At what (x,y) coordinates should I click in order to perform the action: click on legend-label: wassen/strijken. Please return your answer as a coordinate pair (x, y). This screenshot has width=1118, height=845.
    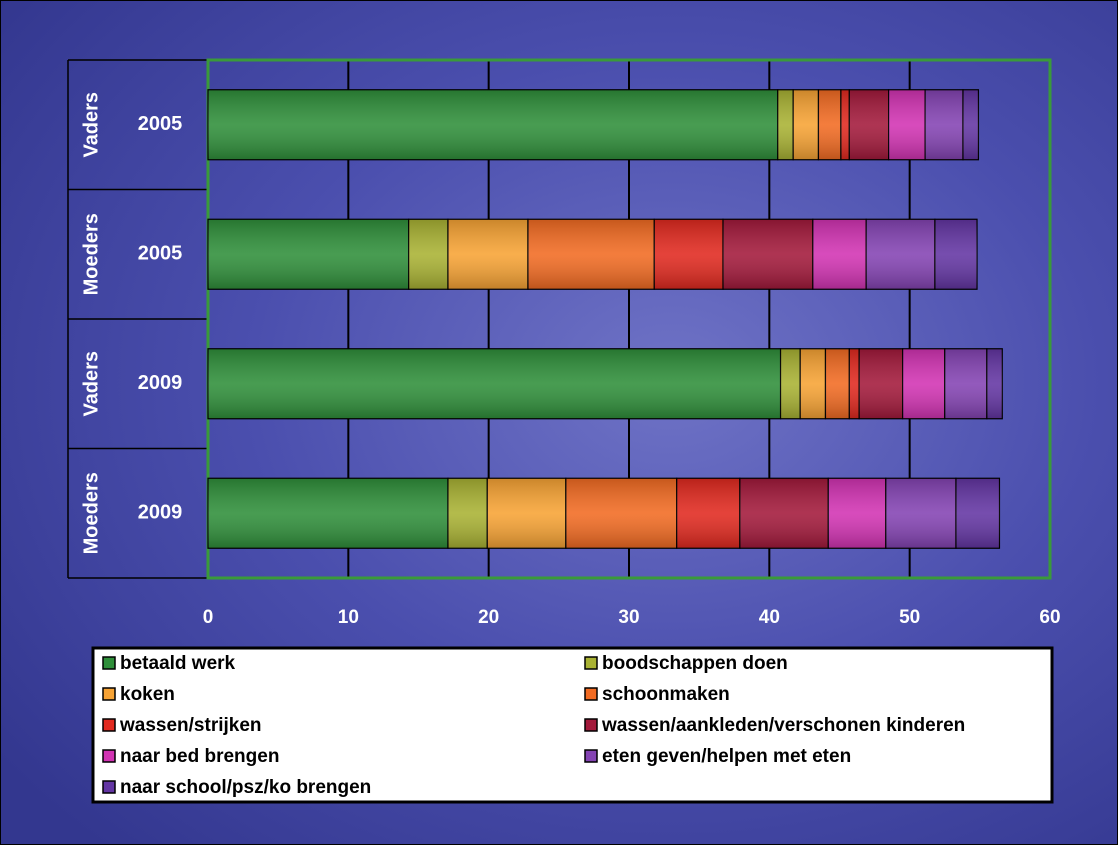
    Looking at the image, I should click on (190, 725).